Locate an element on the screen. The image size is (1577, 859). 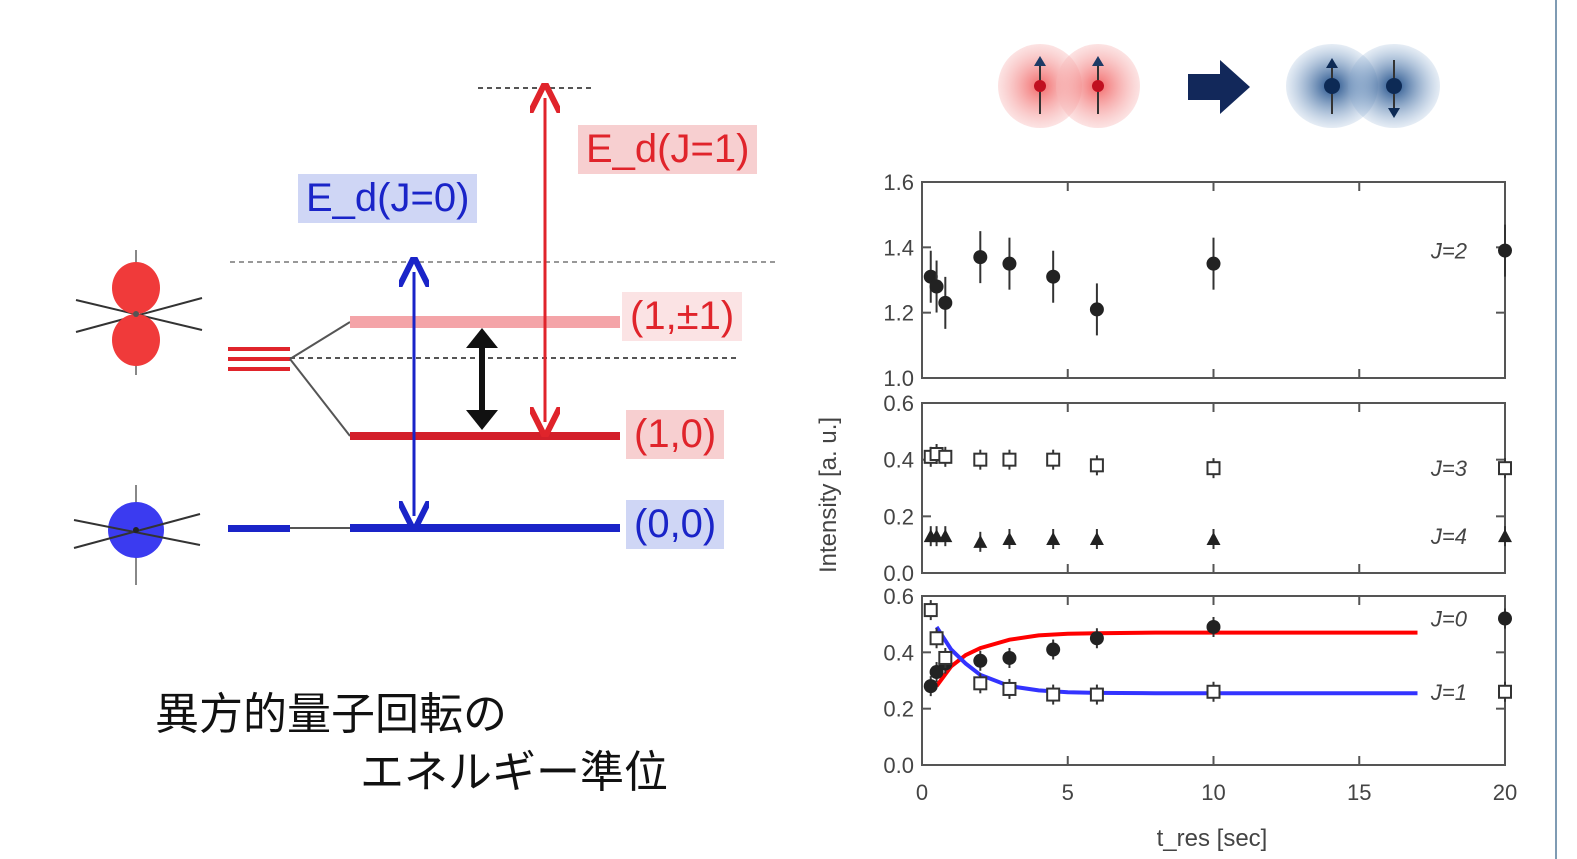
label-ed-j1: E_d(J=1) is located at coordinates (668, 149).